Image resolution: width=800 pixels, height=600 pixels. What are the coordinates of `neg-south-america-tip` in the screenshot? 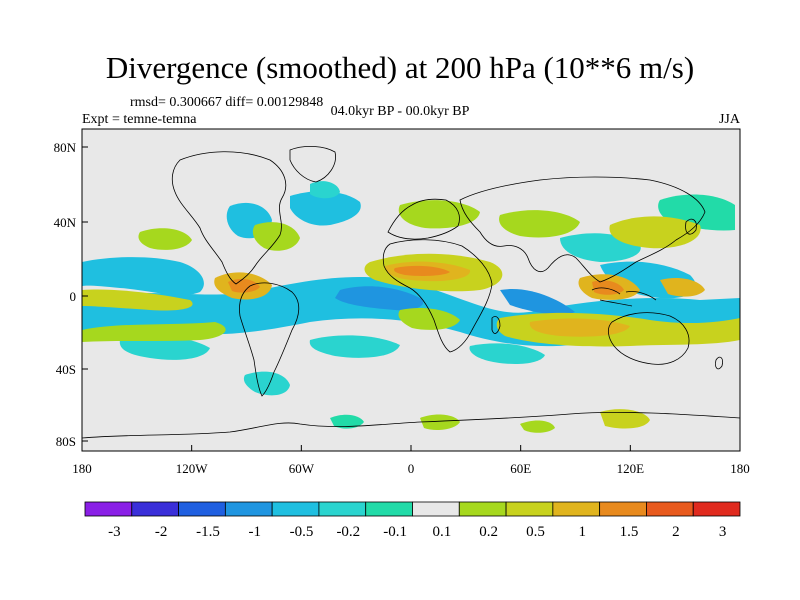 It's located at (266, 383).